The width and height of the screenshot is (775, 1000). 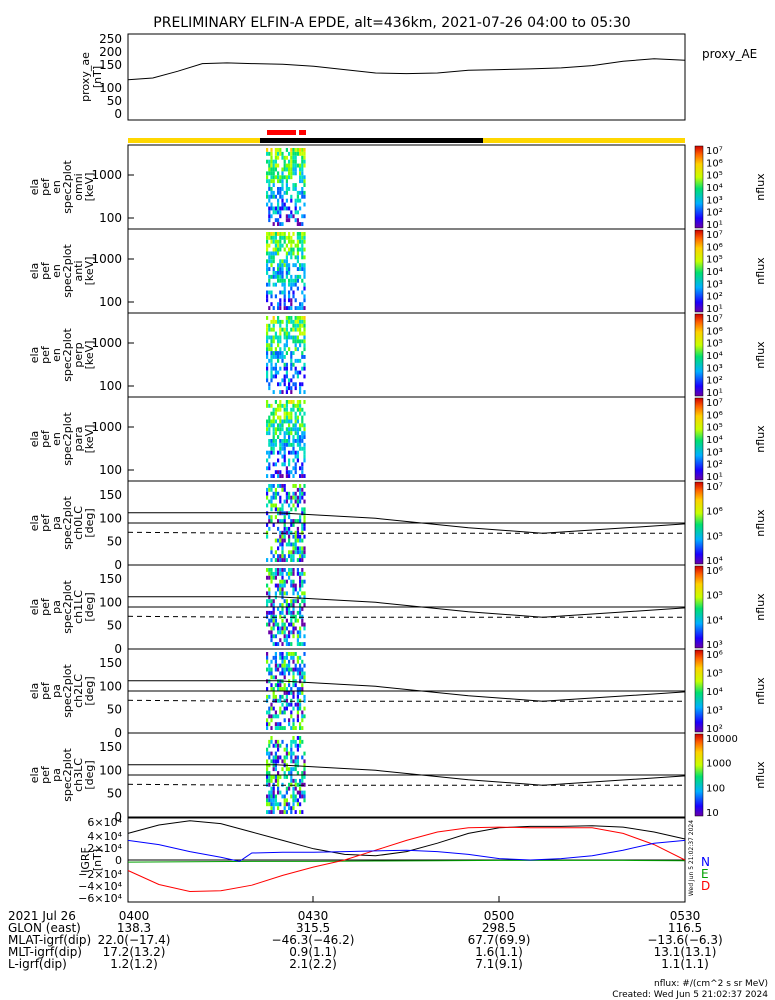 I want to click on igrf-legend-e: E, so click(x=705, y=874).